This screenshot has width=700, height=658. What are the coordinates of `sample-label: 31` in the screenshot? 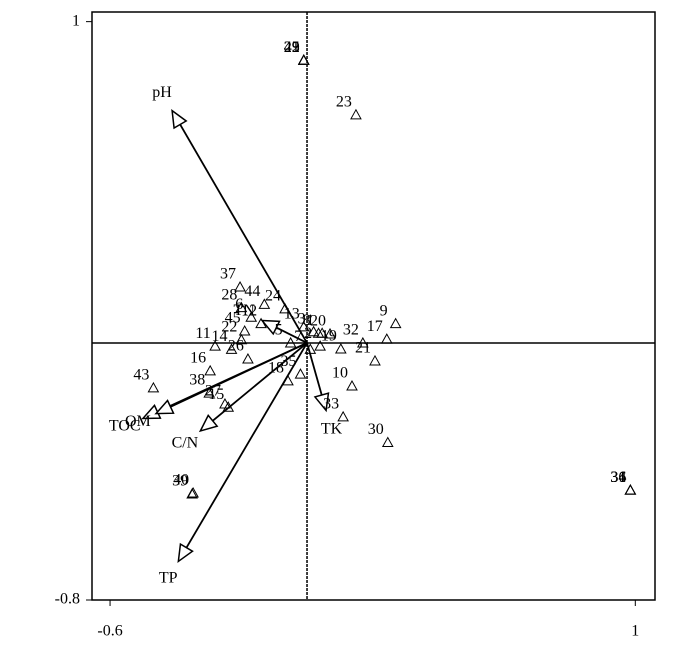 It's located at (618, 477).